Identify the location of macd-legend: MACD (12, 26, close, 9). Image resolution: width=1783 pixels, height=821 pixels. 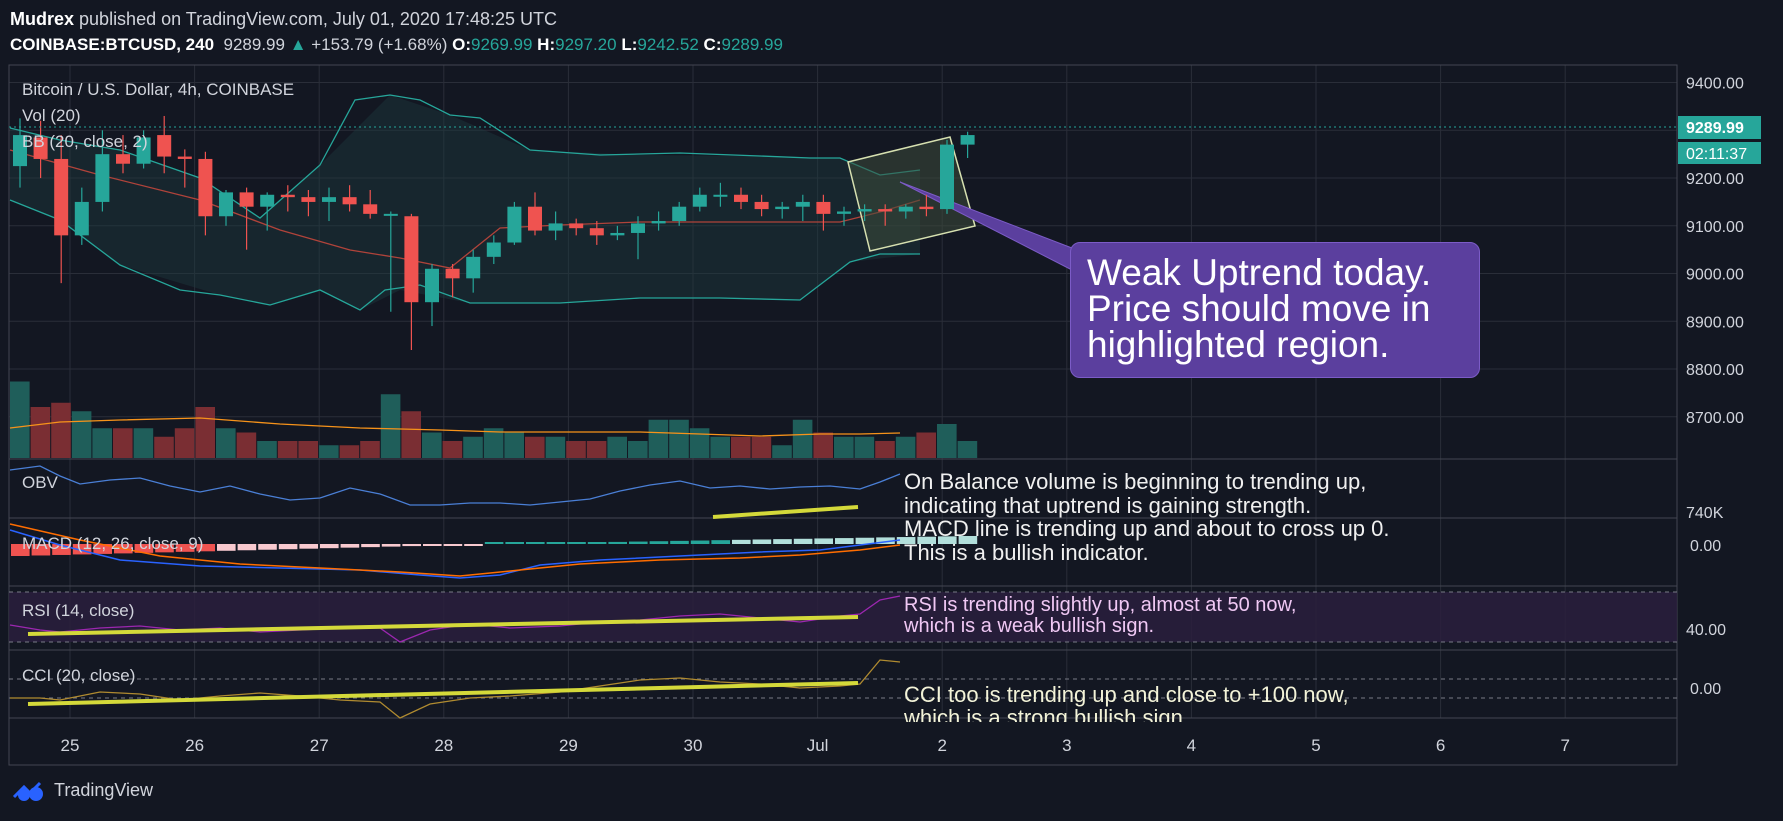
(113, 543).